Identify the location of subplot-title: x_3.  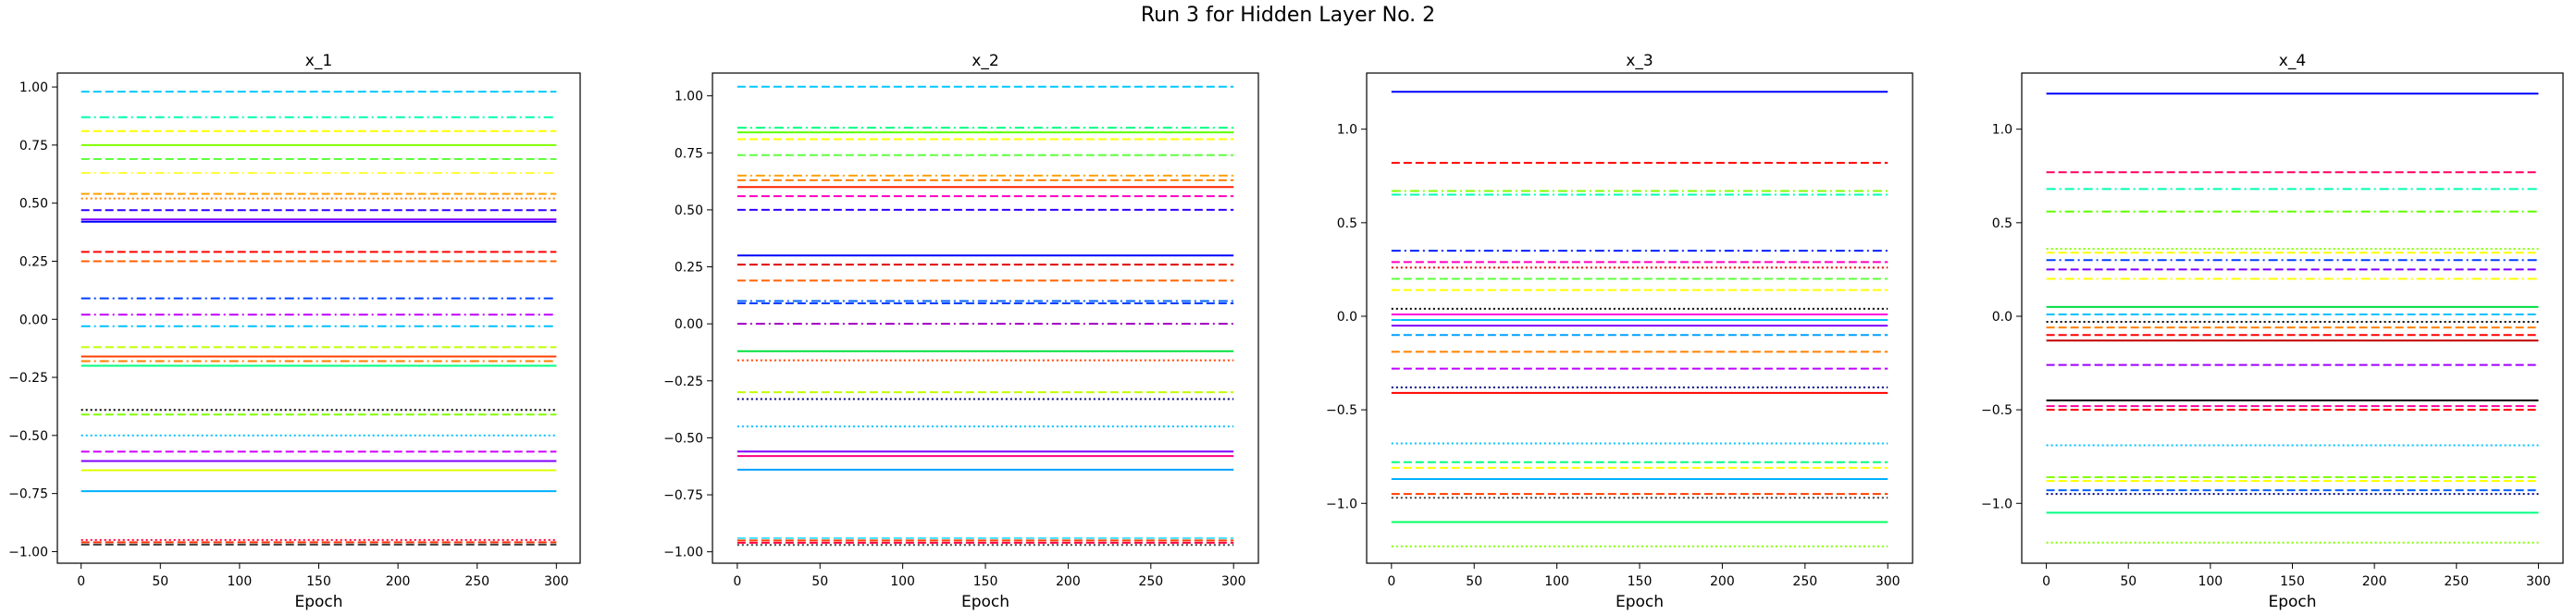
(1640, 61).